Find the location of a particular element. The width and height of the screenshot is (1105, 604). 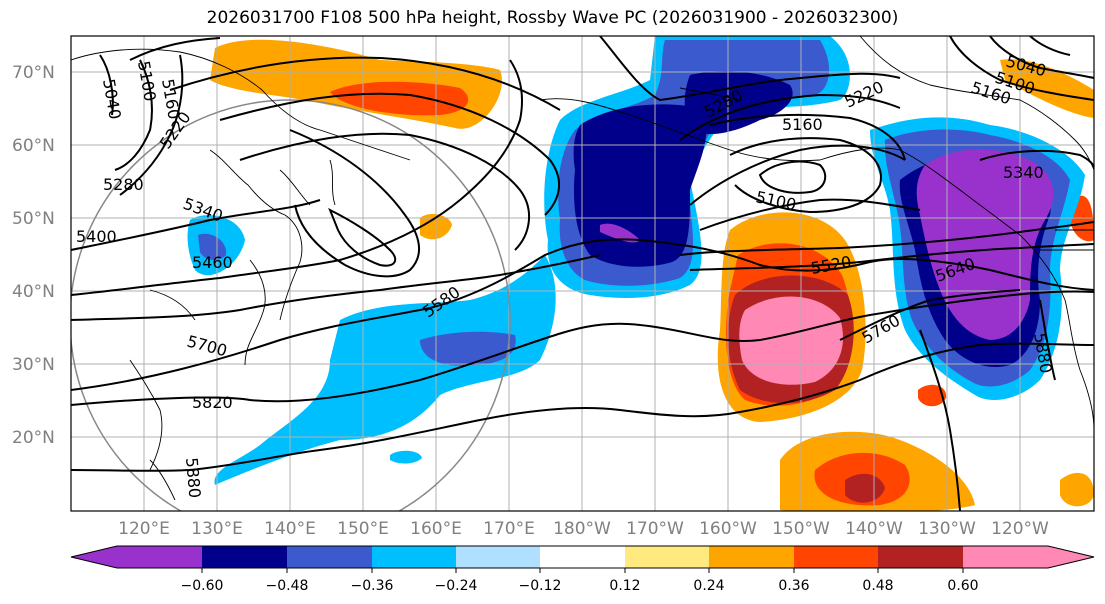

lon-label: 170°W is located at coordinates (655, 529).